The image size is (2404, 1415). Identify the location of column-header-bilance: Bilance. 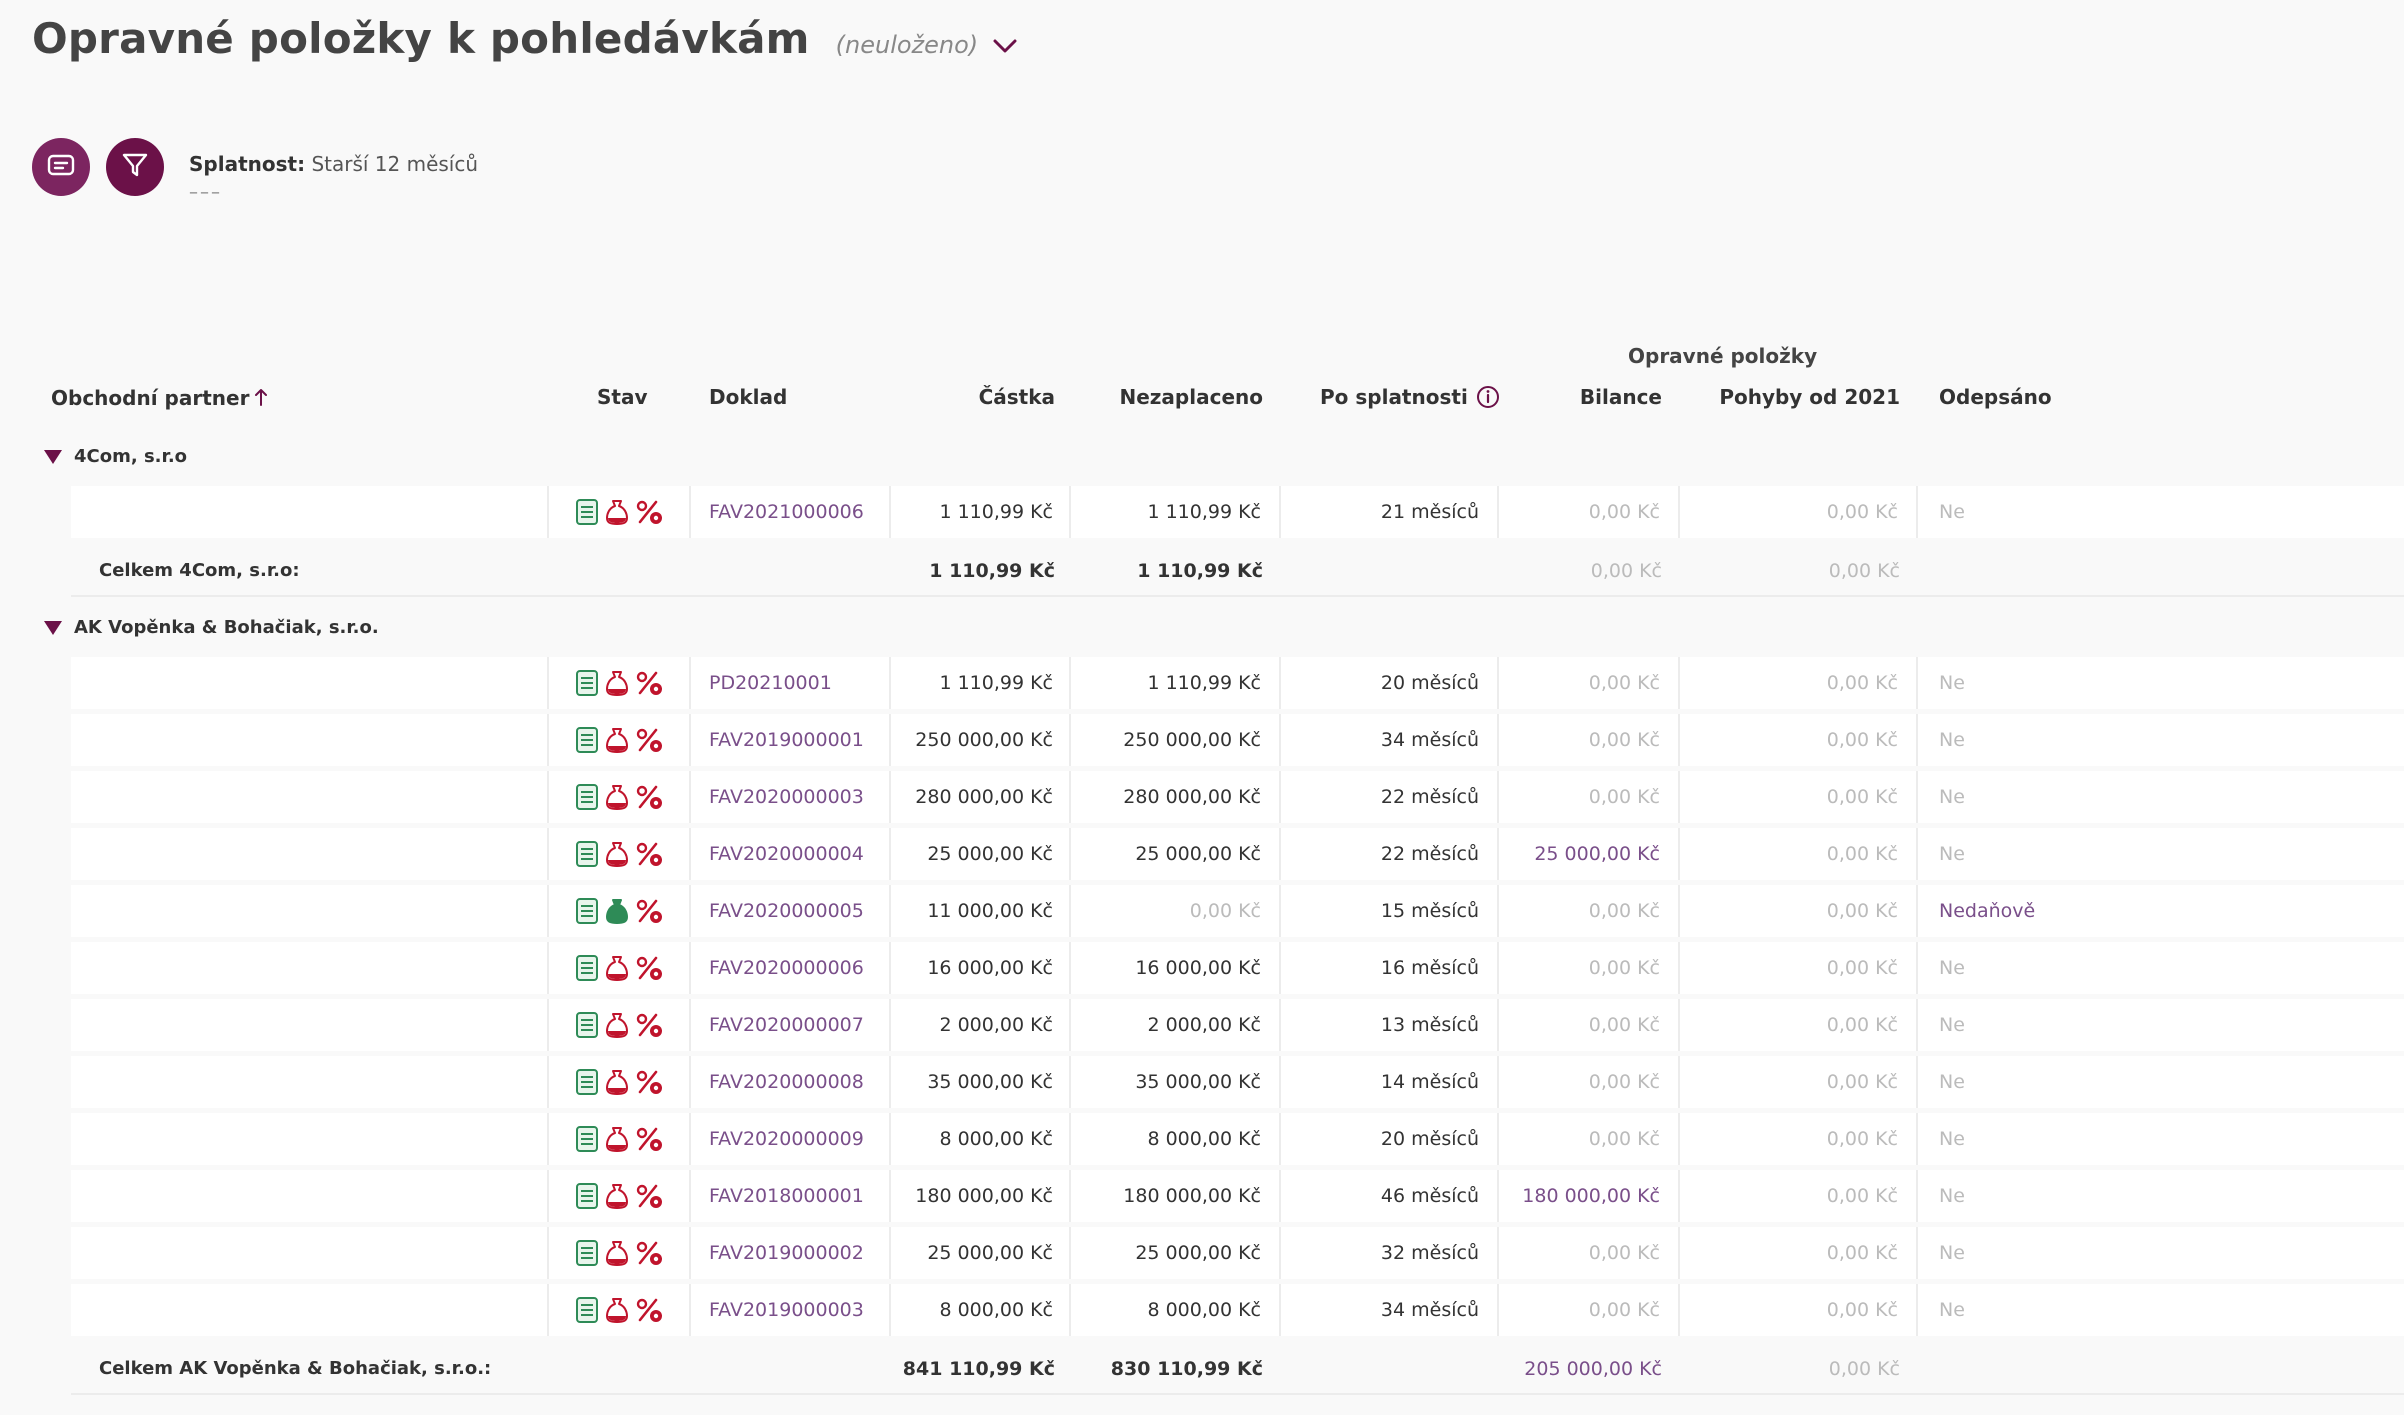
(1620, 397).